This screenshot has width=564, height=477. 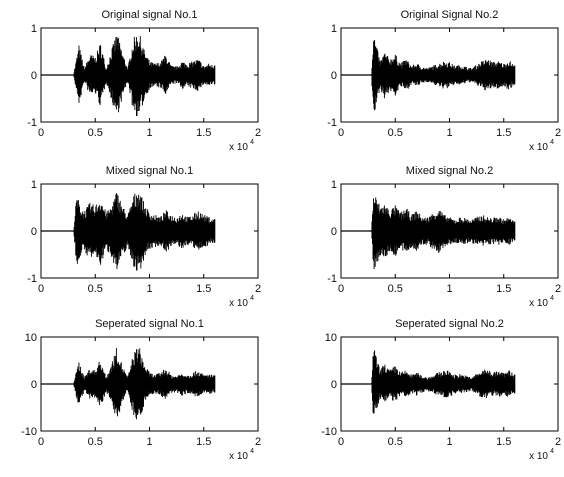 I want to click on subplot-title: Seperated signal No.2, so click(x=449, y=324).